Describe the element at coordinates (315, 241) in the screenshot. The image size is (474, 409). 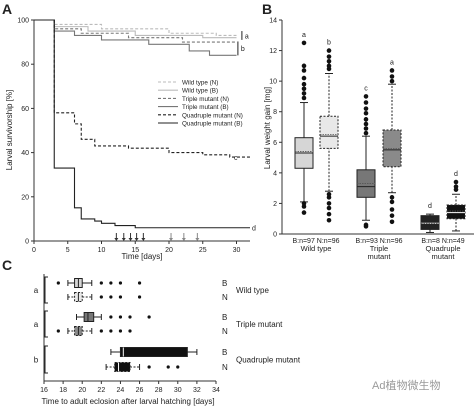
I see `panel-b-sample-label: B:n=97 N:n=96` at that location.